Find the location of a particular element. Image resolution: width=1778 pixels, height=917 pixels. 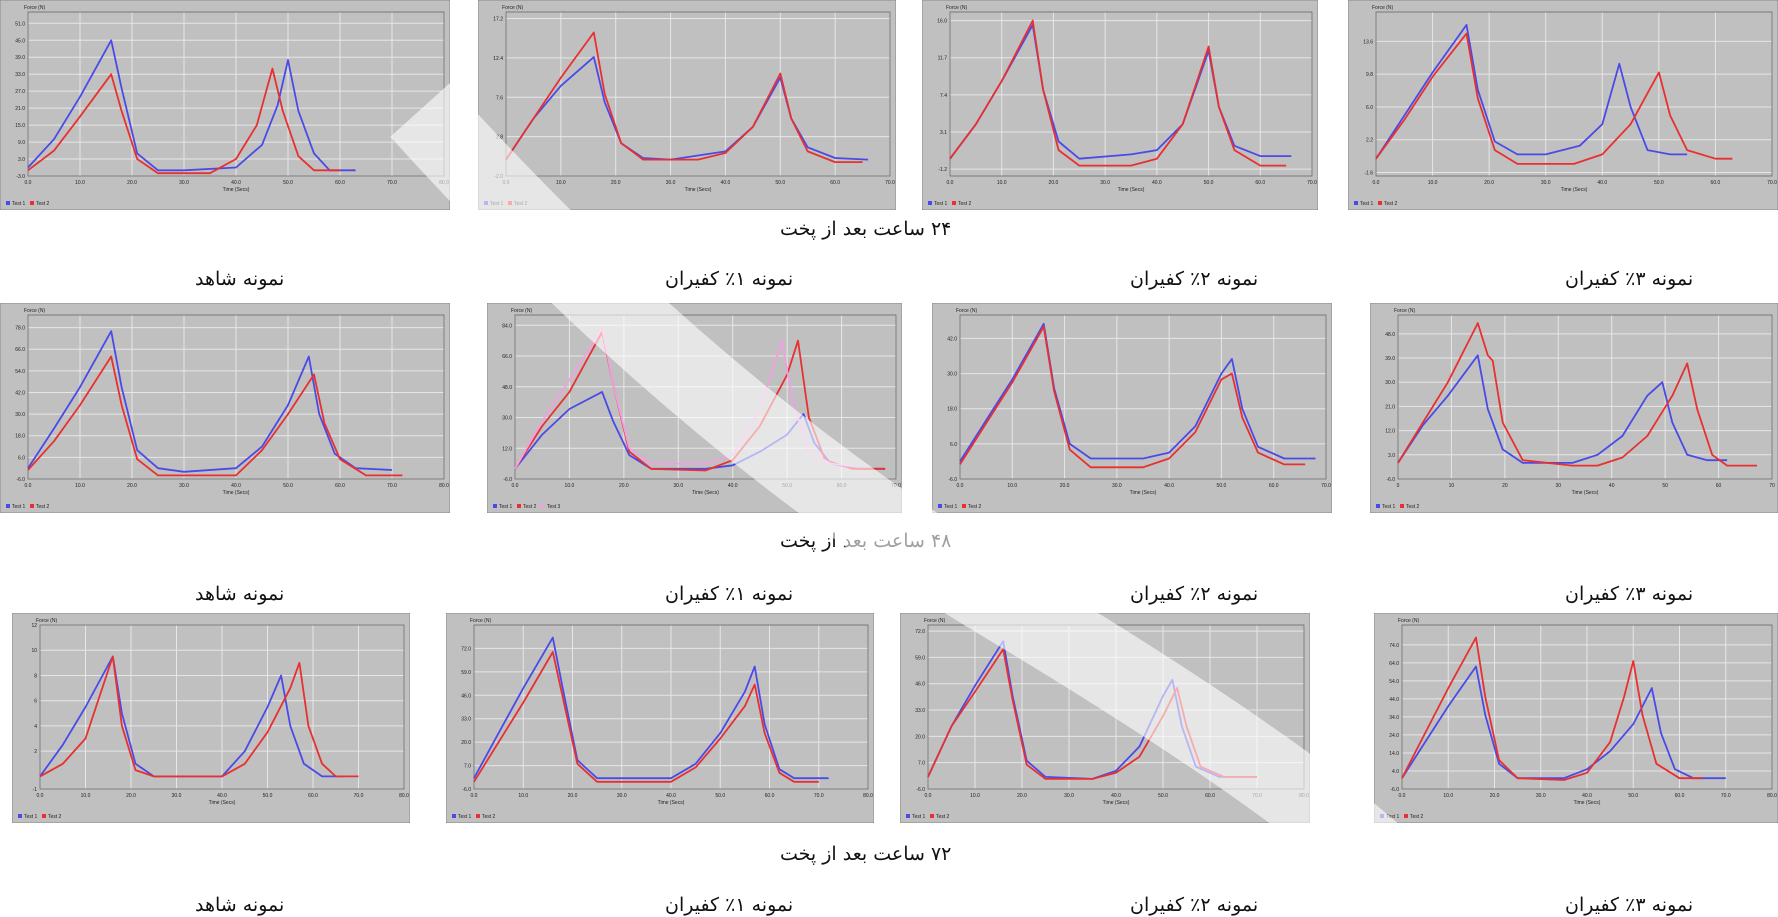

y-tick-label: 10 is located at coordinates (34, 651).